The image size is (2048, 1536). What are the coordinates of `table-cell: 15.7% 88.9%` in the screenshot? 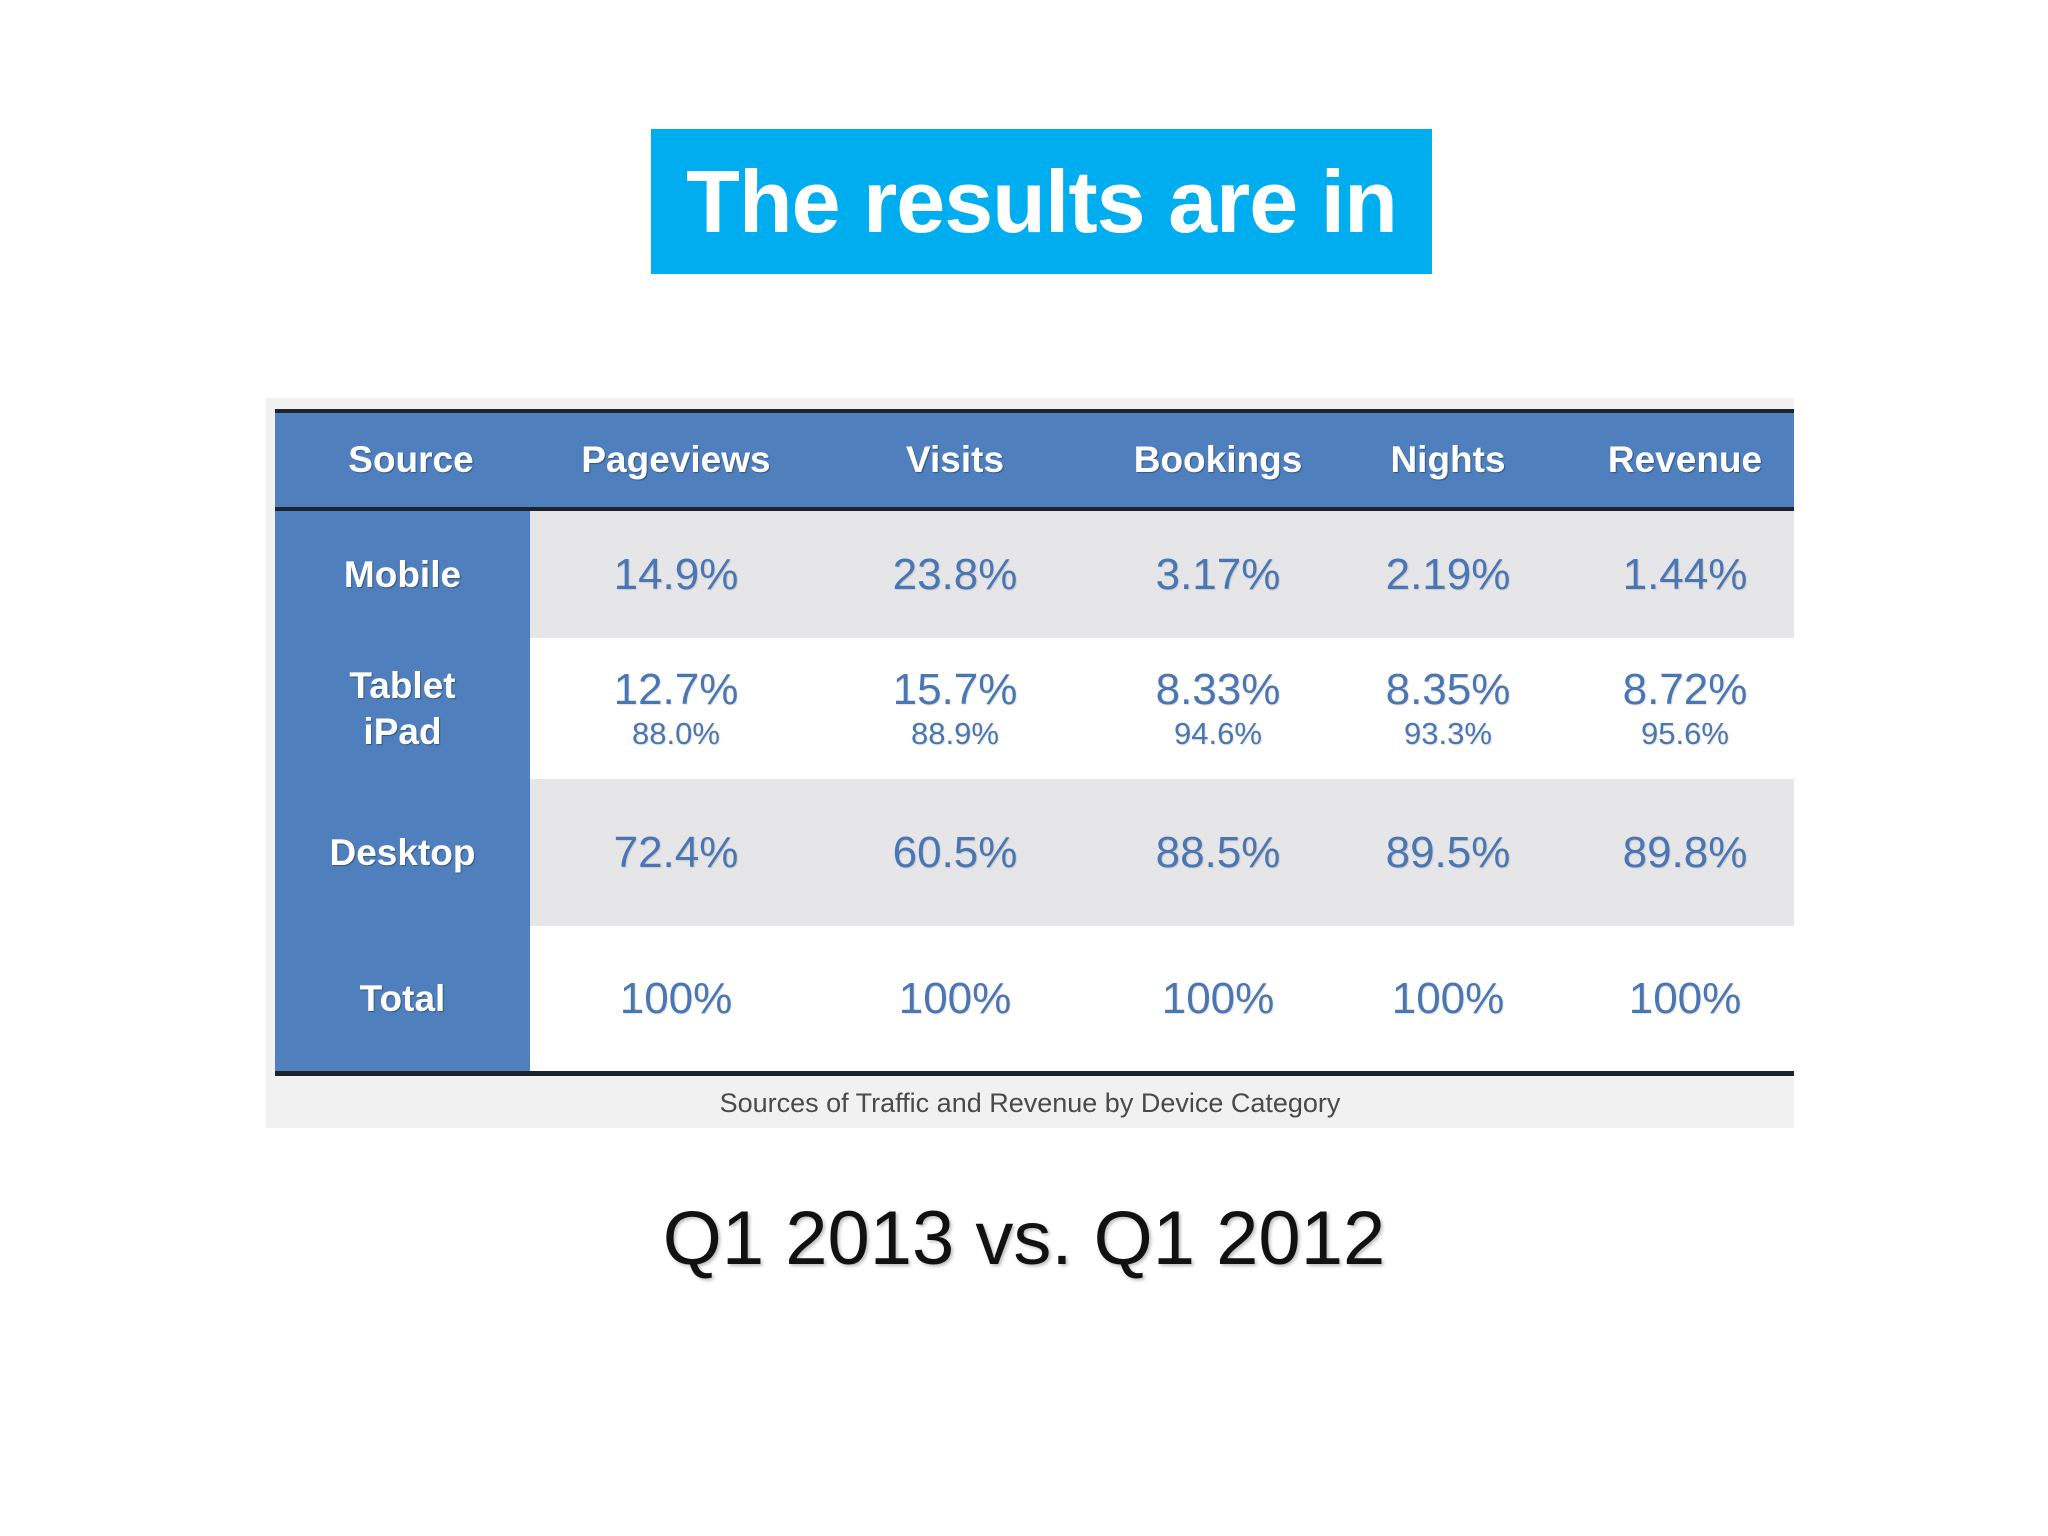 It's located at (955, 708).